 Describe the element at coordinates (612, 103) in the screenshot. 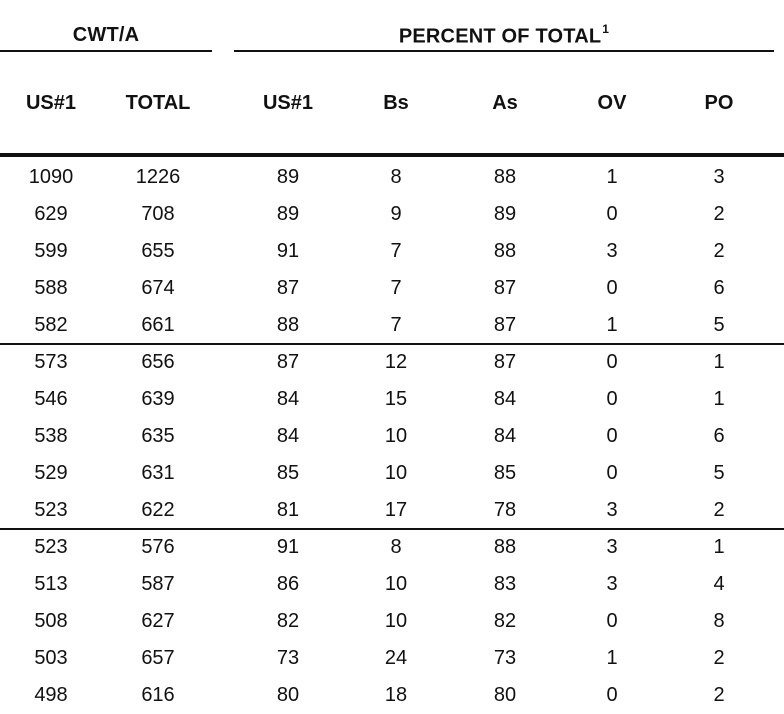

I see `col-header-ov: OV` at that location.